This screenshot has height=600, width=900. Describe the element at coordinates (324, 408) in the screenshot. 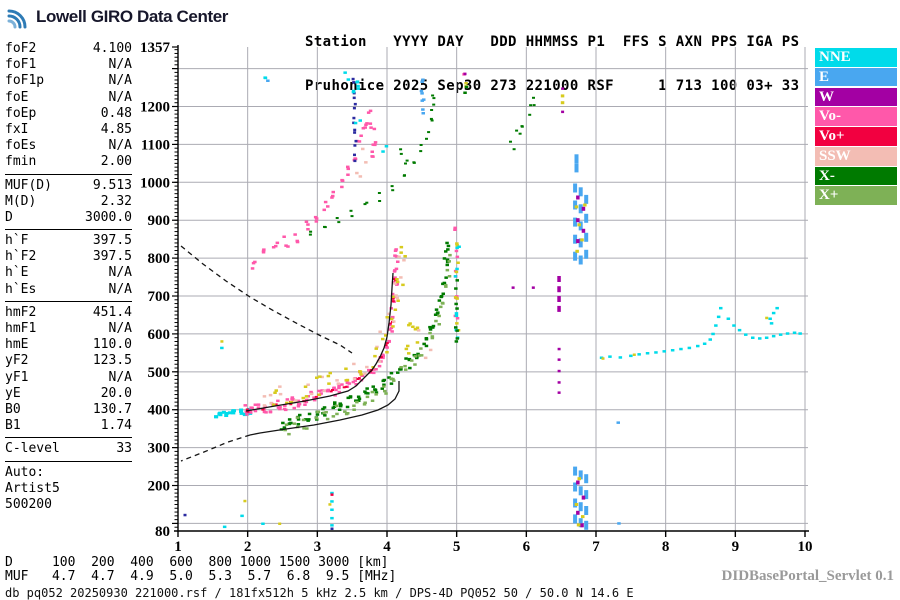

I see `curve-transmission-hook` at that location.